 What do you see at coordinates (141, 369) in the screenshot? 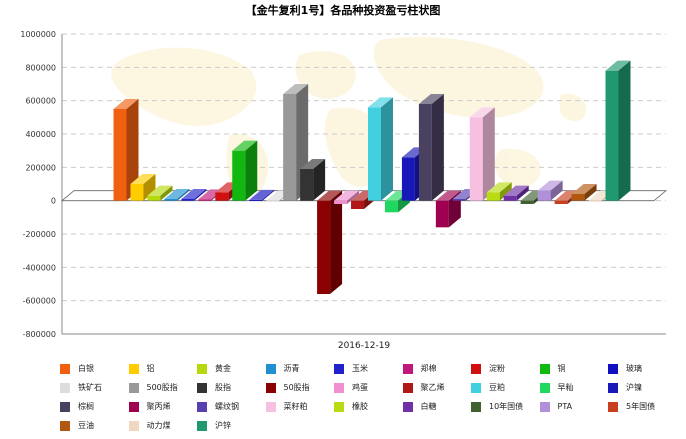
I see `legend-item: 铝` at bounding box center [141, 369].